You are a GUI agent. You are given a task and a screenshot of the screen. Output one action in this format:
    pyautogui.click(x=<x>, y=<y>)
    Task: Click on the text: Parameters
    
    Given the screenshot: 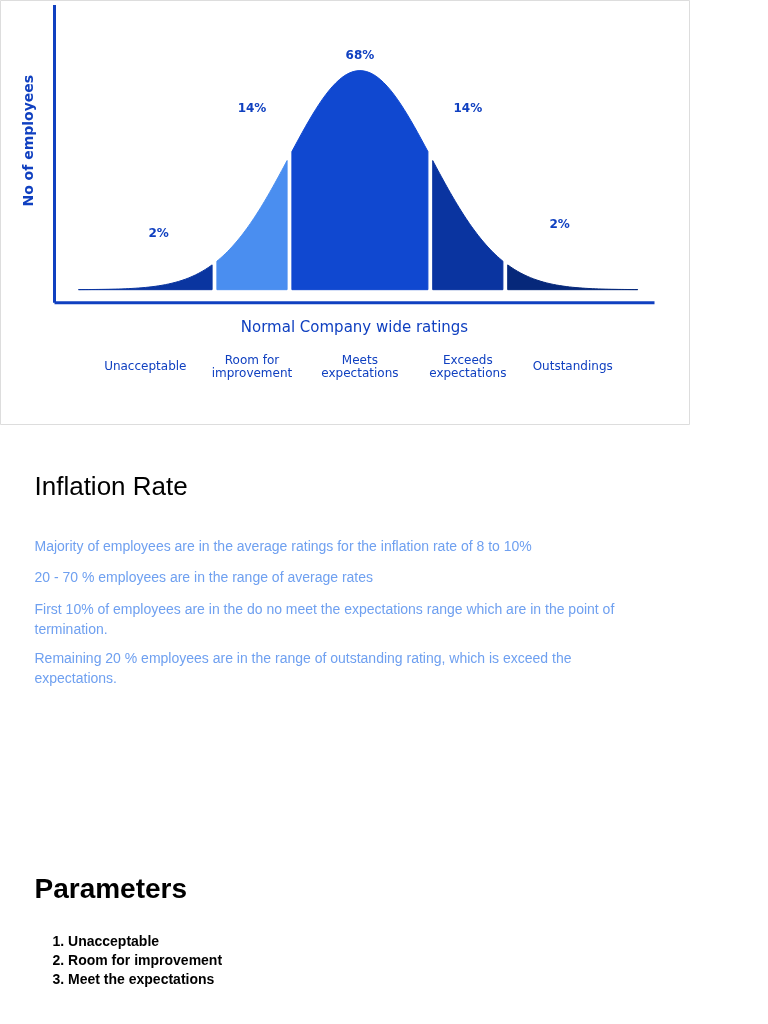 What is the action you would take?
    pyautogui.click(x=111, y=888)
    